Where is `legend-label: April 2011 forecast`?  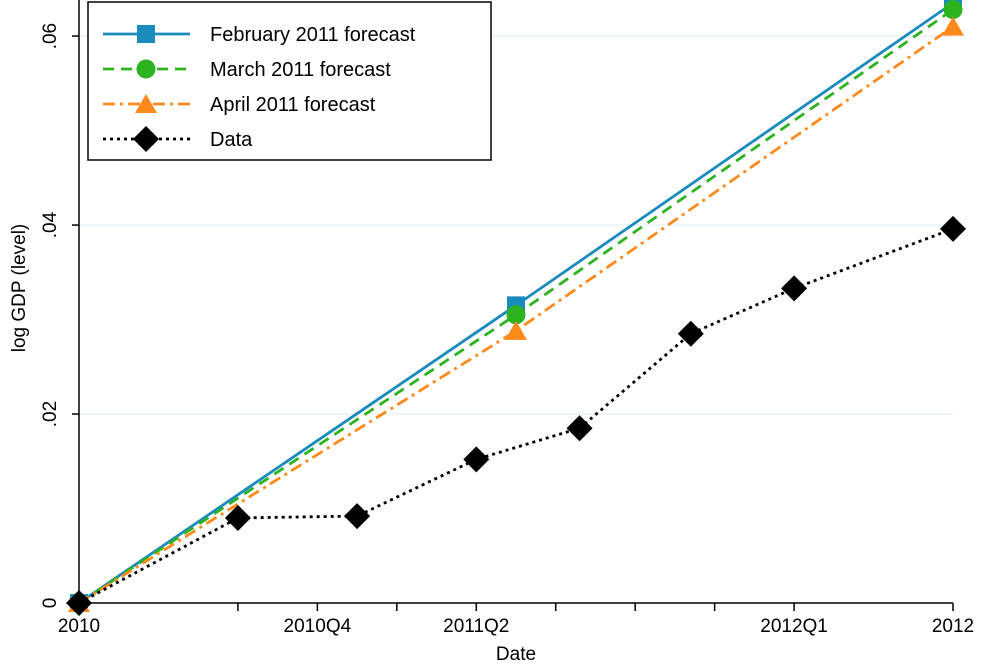
legend-label: April 2011 forecast is located at coordinates (293, 105).